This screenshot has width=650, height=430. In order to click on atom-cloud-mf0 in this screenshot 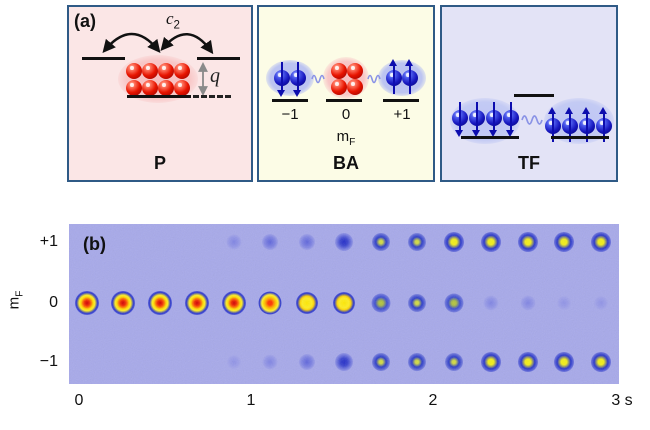, I will do `click(346, 78)`.